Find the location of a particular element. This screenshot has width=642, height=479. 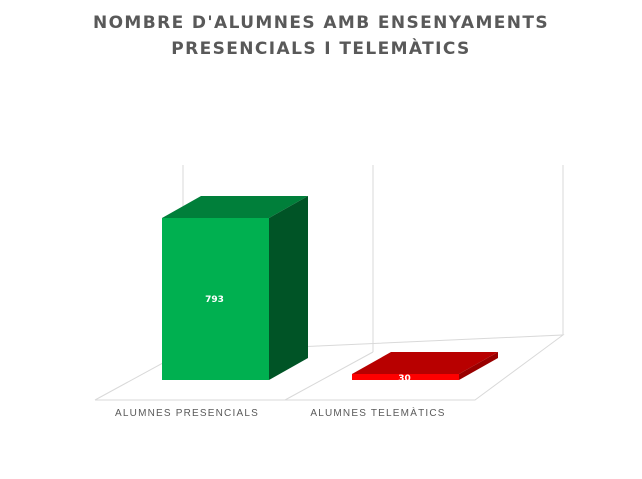

bar-0-side is located at coordinates (288, 288).